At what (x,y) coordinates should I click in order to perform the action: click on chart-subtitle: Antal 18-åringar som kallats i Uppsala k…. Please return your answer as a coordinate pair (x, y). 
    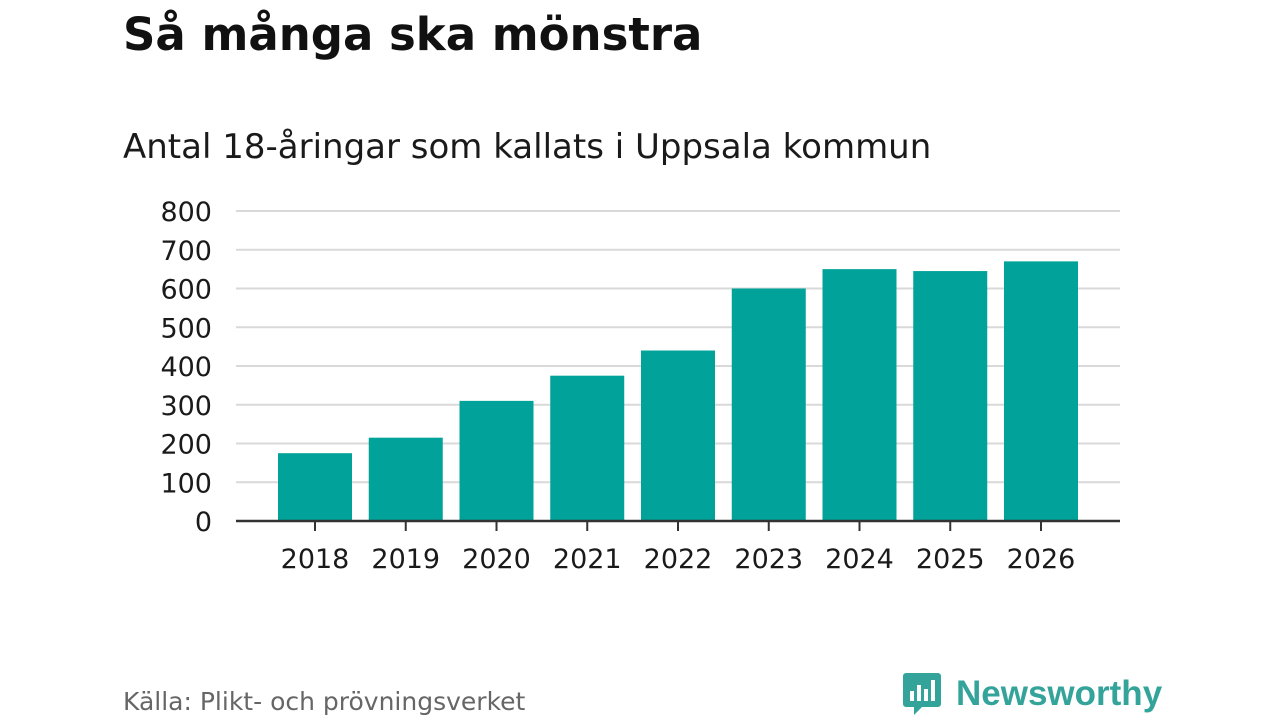
    Looking at the image, I should click on (527, 147).